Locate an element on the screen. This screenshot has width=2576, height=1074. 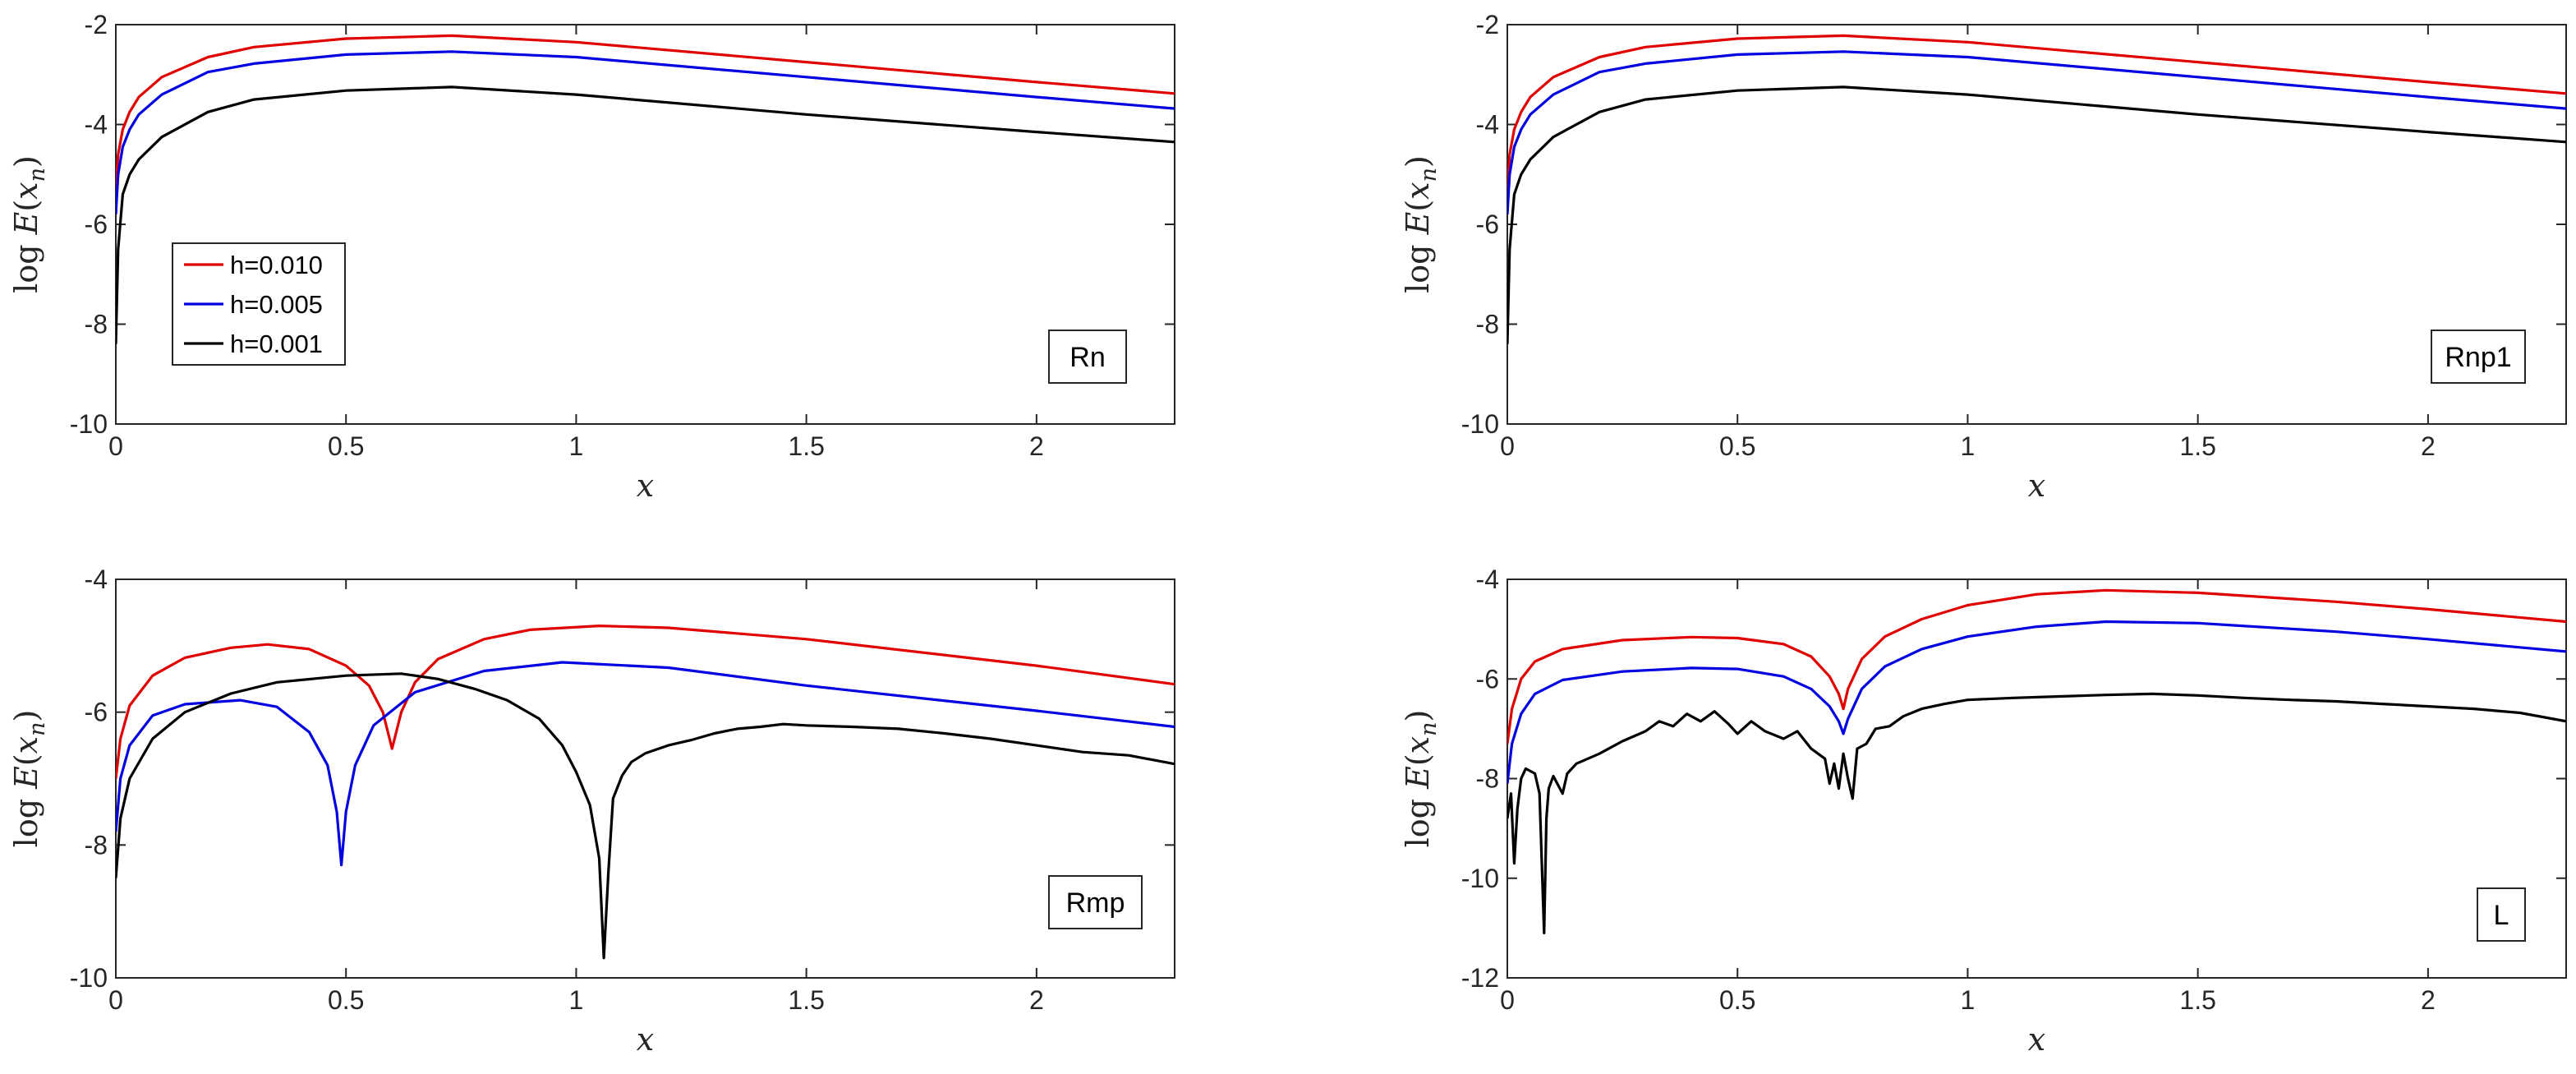
annotation-label: Rnp1 is located at coordinates (2478, 357).